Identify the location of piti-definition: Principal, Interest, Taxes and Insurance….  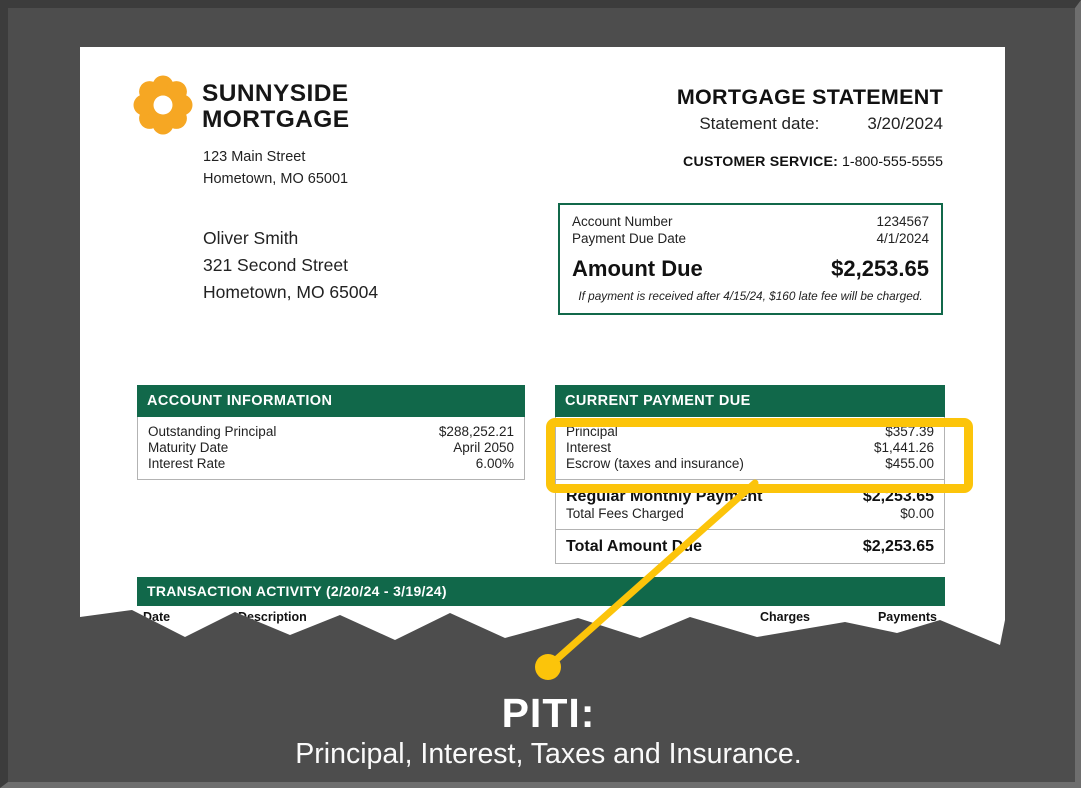
(548, 754).